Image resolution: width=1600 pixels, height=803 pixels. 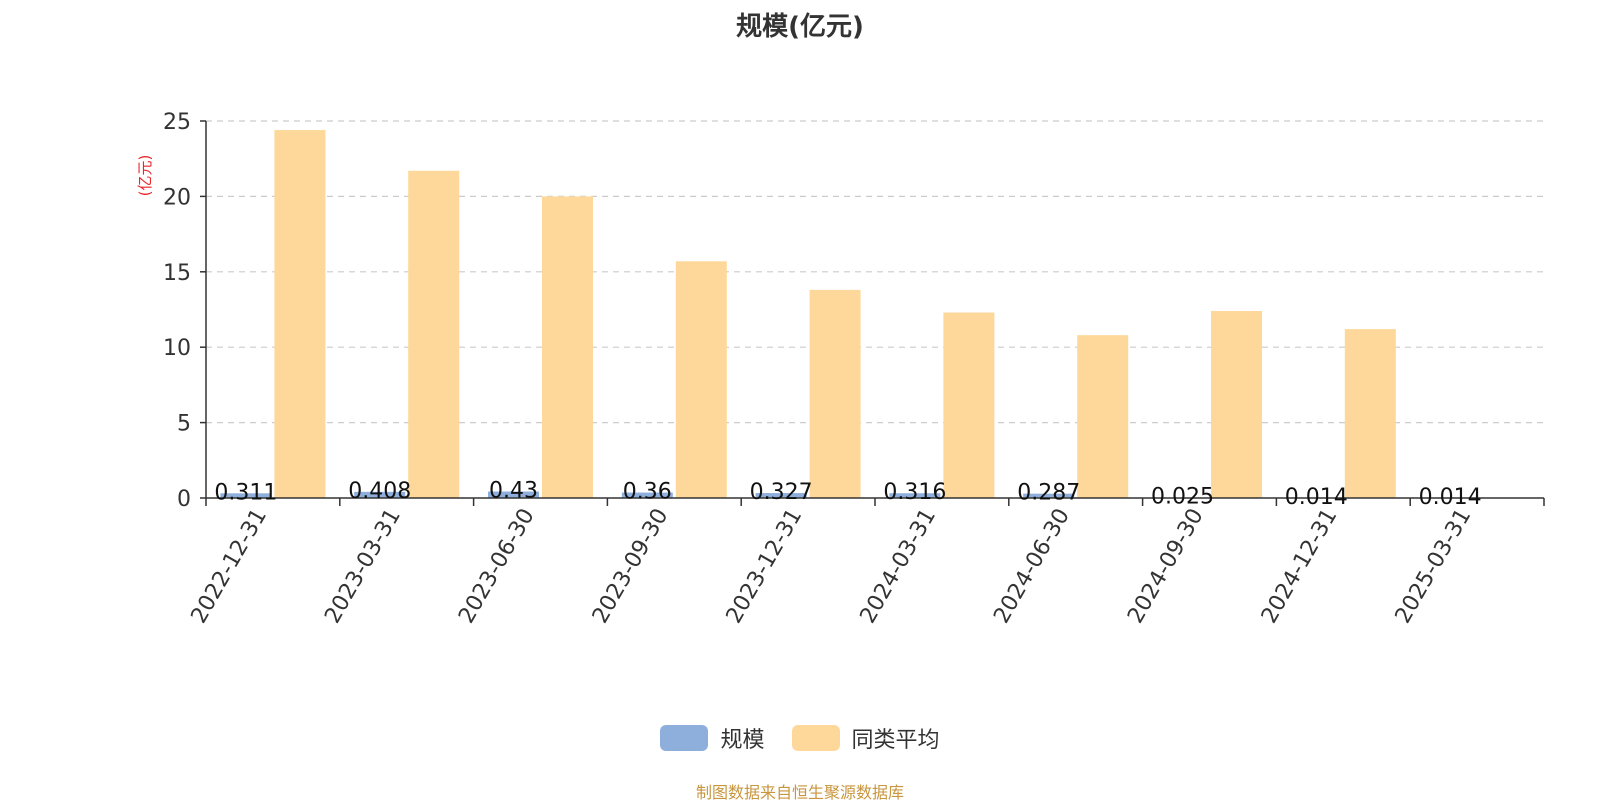 What do you see at coordinates (363, 566) in the screenshot?
I see `x-tick-label: 2023-03-31` at bounding box center [363, 566].